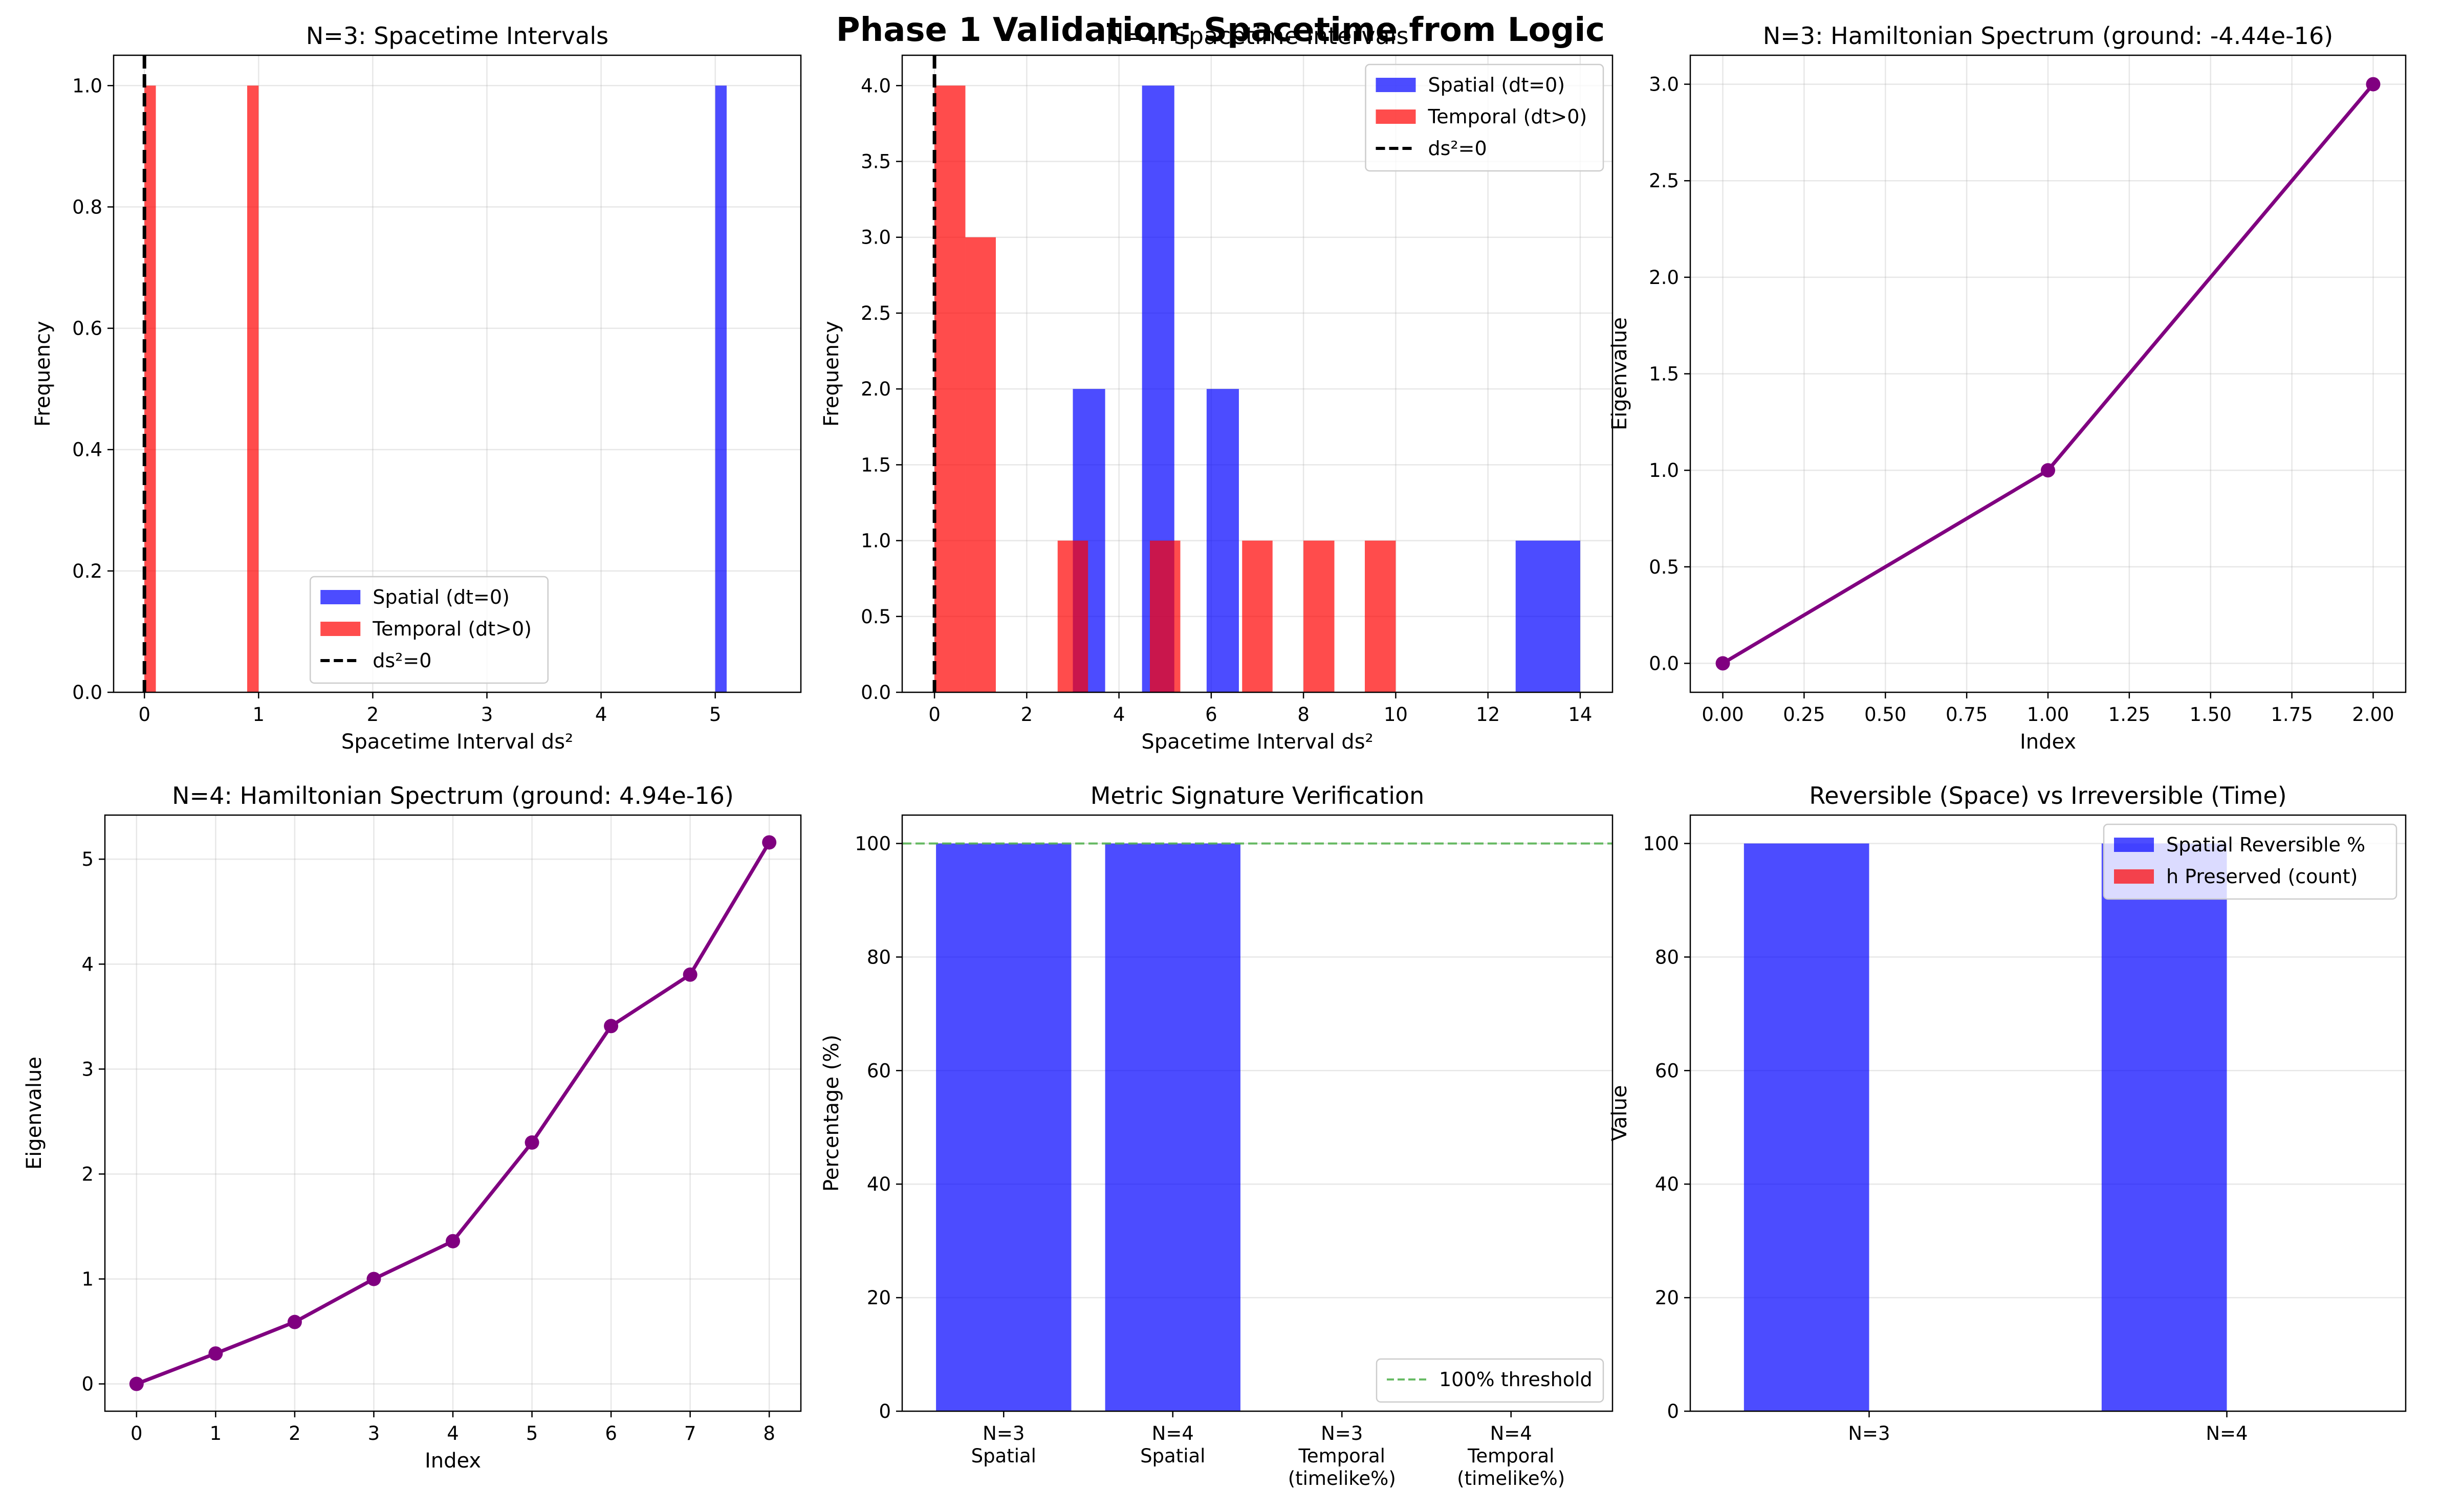 The width and height of the screenshot is (2441, 1512). What do you see at coordinates (87, 329) in the screenshot?
I see `y-tick-label: 0.6` at bounding box center [87, 329].